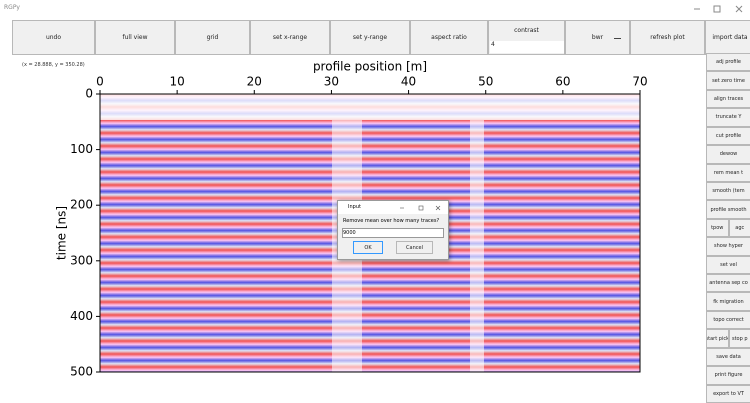 This screenshot has height=403, width=750. Describe the element at coordinates (100, 82) in the screenshot. I see `x-tick-label: 0` at that location.